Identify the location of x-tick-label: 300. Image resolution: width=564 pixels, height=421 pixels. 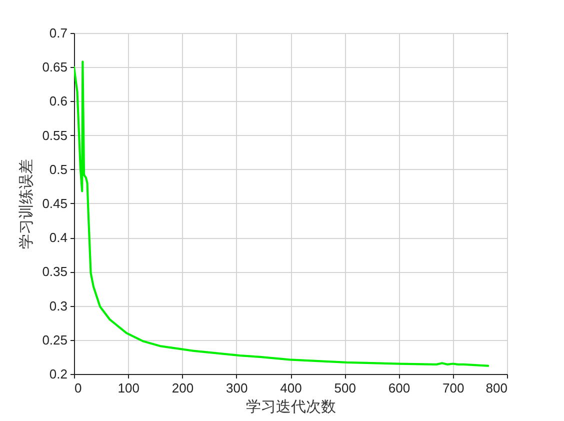
(237, 388).